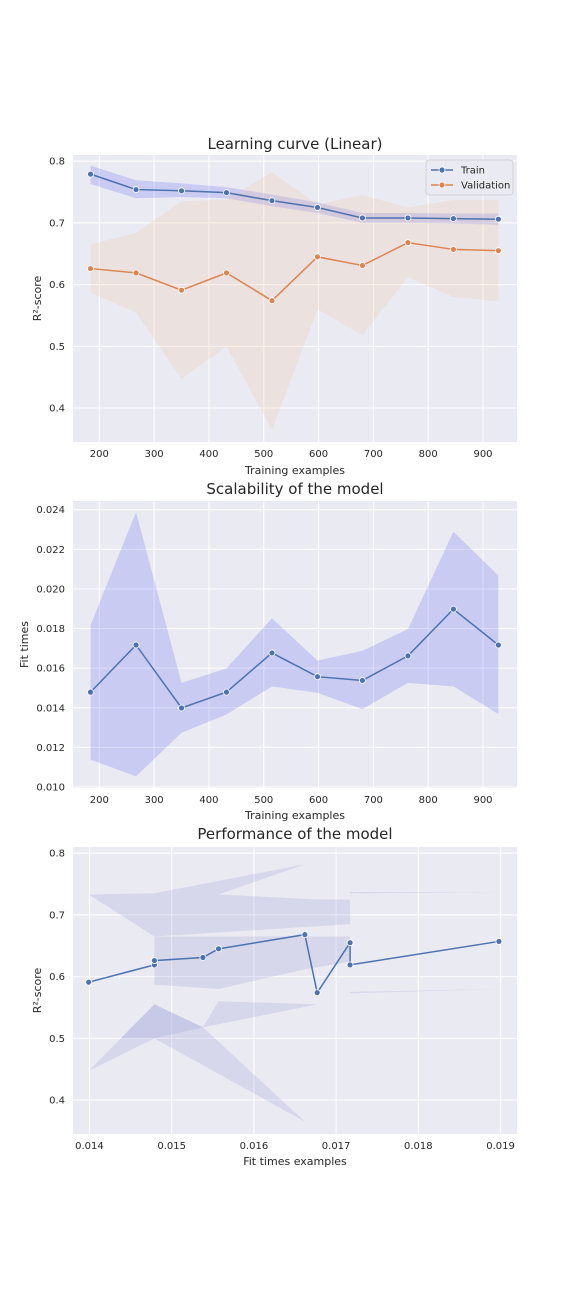  Describe the element at coordinates (294, 489) in the screenshot. I see `chart-title: Scalability of the model` at that location.